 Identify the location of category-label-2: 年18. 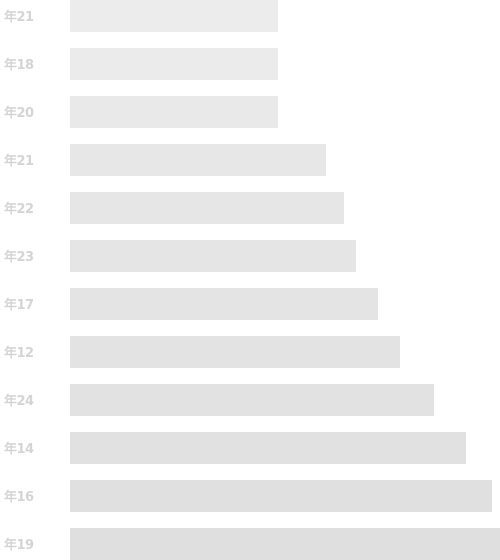
(19, 65).